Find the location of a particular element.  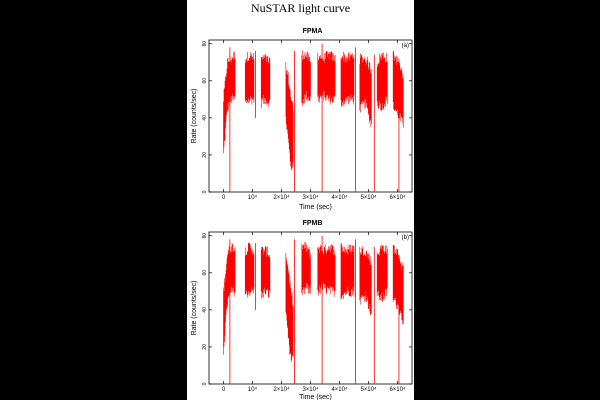

panel-fpmb is located at coordinates (310, 308).